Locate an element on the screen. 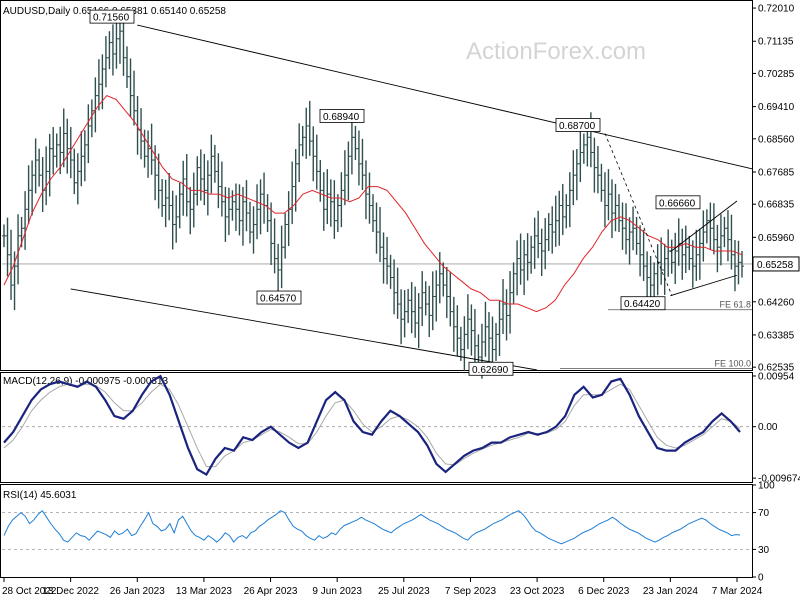  price-y-tick-label: 0.65960 is located at coordinates (776, 238).